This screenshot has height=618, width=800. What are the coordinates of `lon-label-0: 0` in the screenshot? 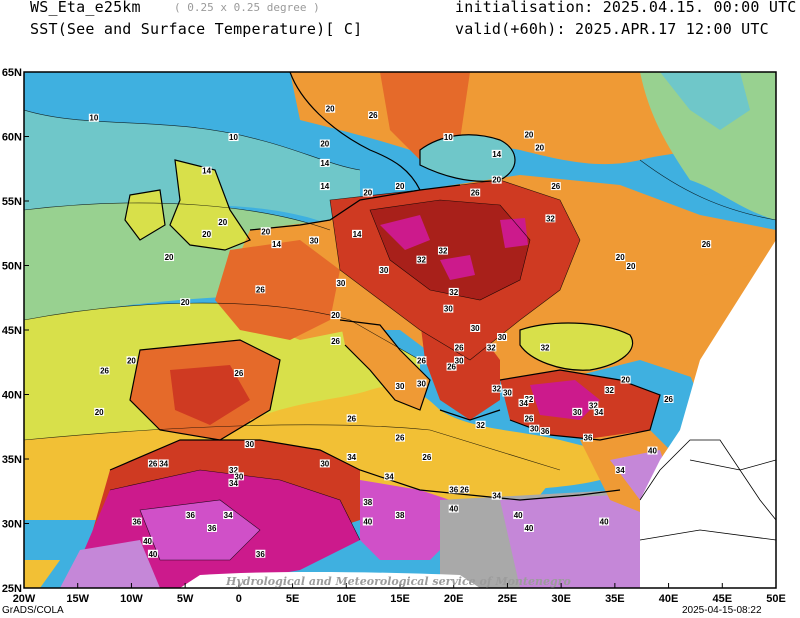 It's located at (239, 599).